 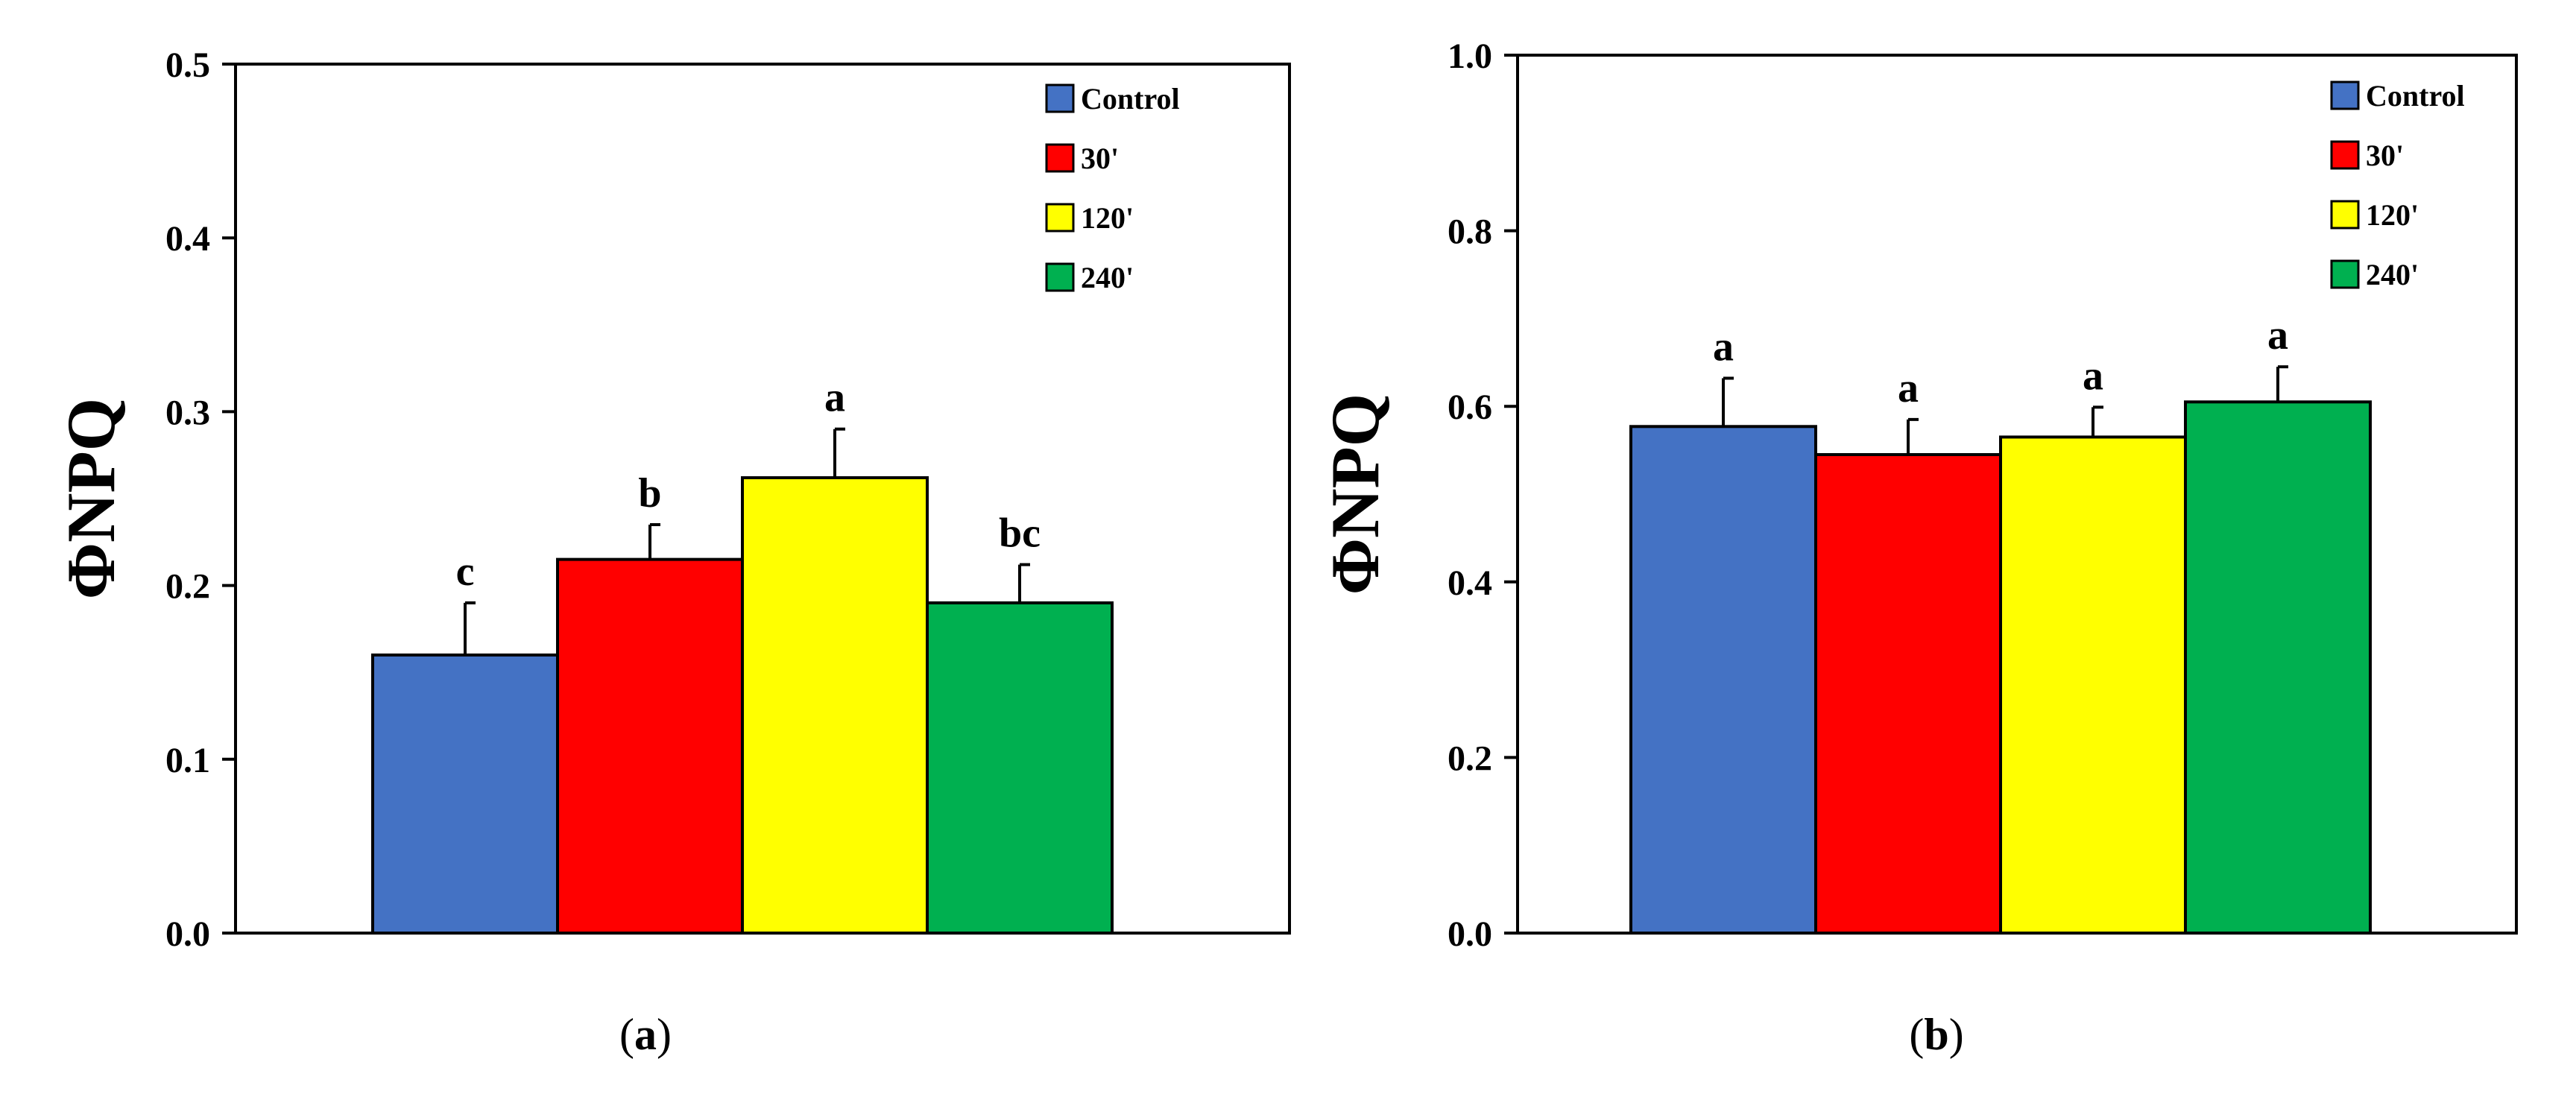 What do you see at coordinates (1470, 407) in the screenshot?
I see `y-tick-label: 0.6` at bounding box center [1470, 407].